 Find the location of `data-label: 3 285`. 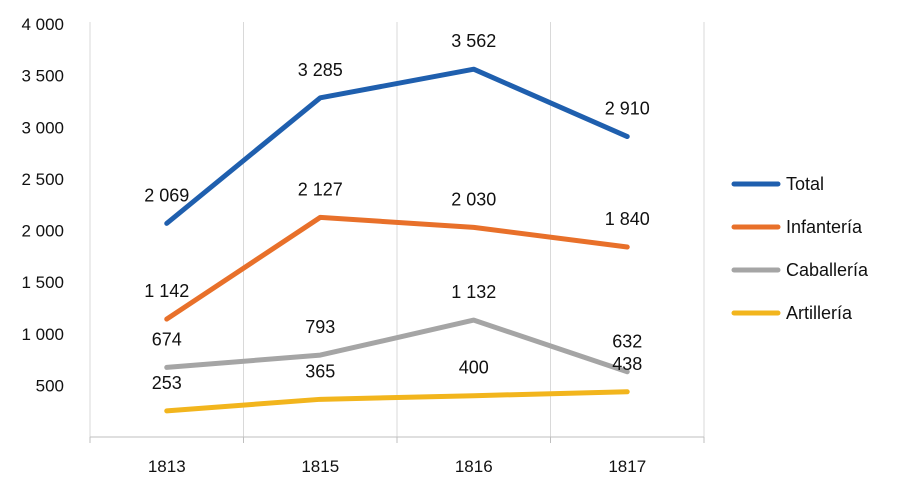

data-label: 3 285 is located at coordinates (320, 70).